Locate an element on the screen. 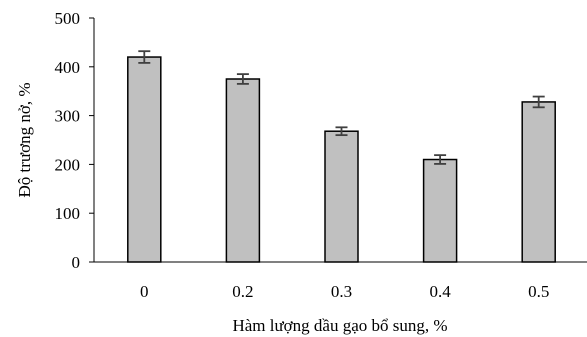 This screenshot has height=337, width=587. x-tick-label: 0.3 is located at coordinates (341, 291).